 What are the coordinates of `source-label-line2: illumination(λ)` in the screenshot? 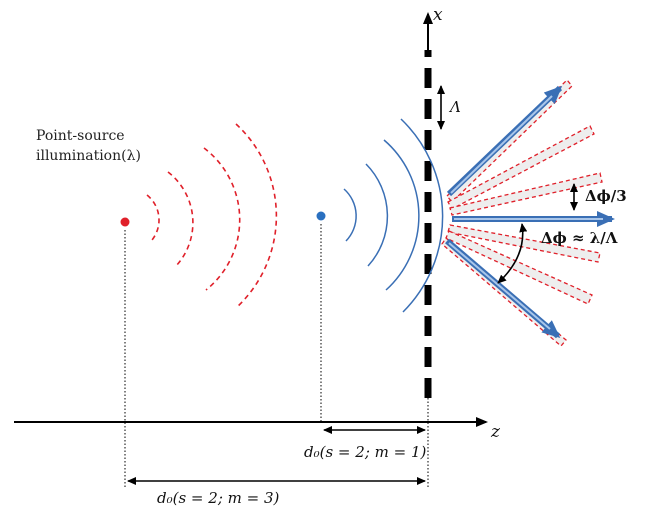 It's located at (88, 156).